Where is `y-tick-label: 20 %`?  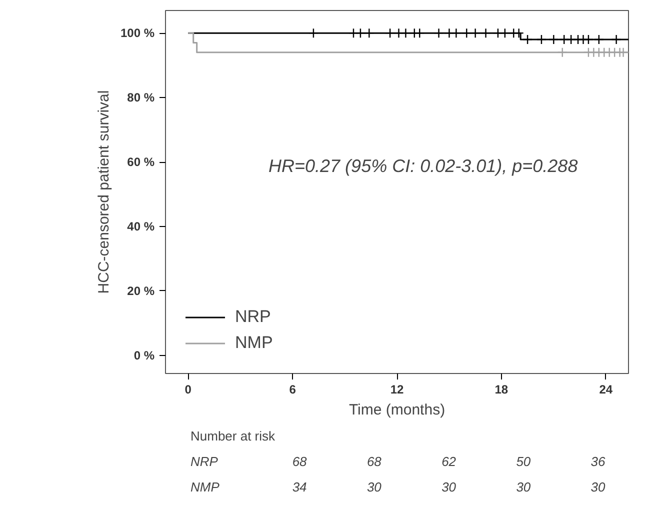 y-tick-label: 20 % is located at coordinates (141, 291).